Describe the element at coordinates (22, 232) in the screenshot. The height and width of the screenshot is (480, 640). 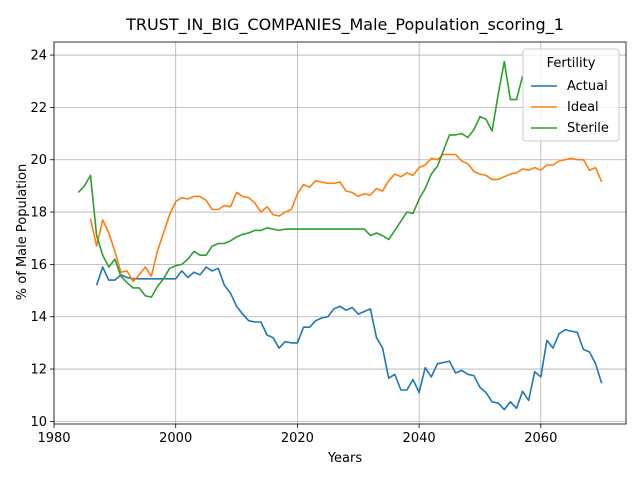
I see `y-axis-label: % of Male Population` at that location.